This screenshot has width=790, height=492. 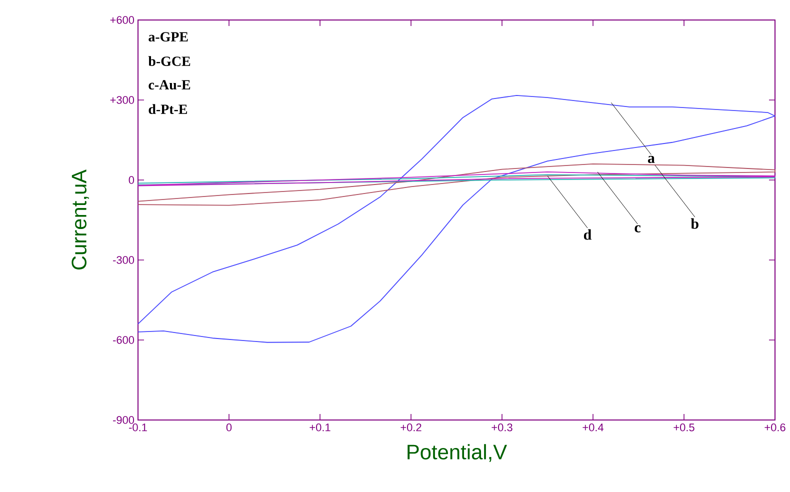 I want to click on x-tick-label: 0, so click(x=229, y=428).